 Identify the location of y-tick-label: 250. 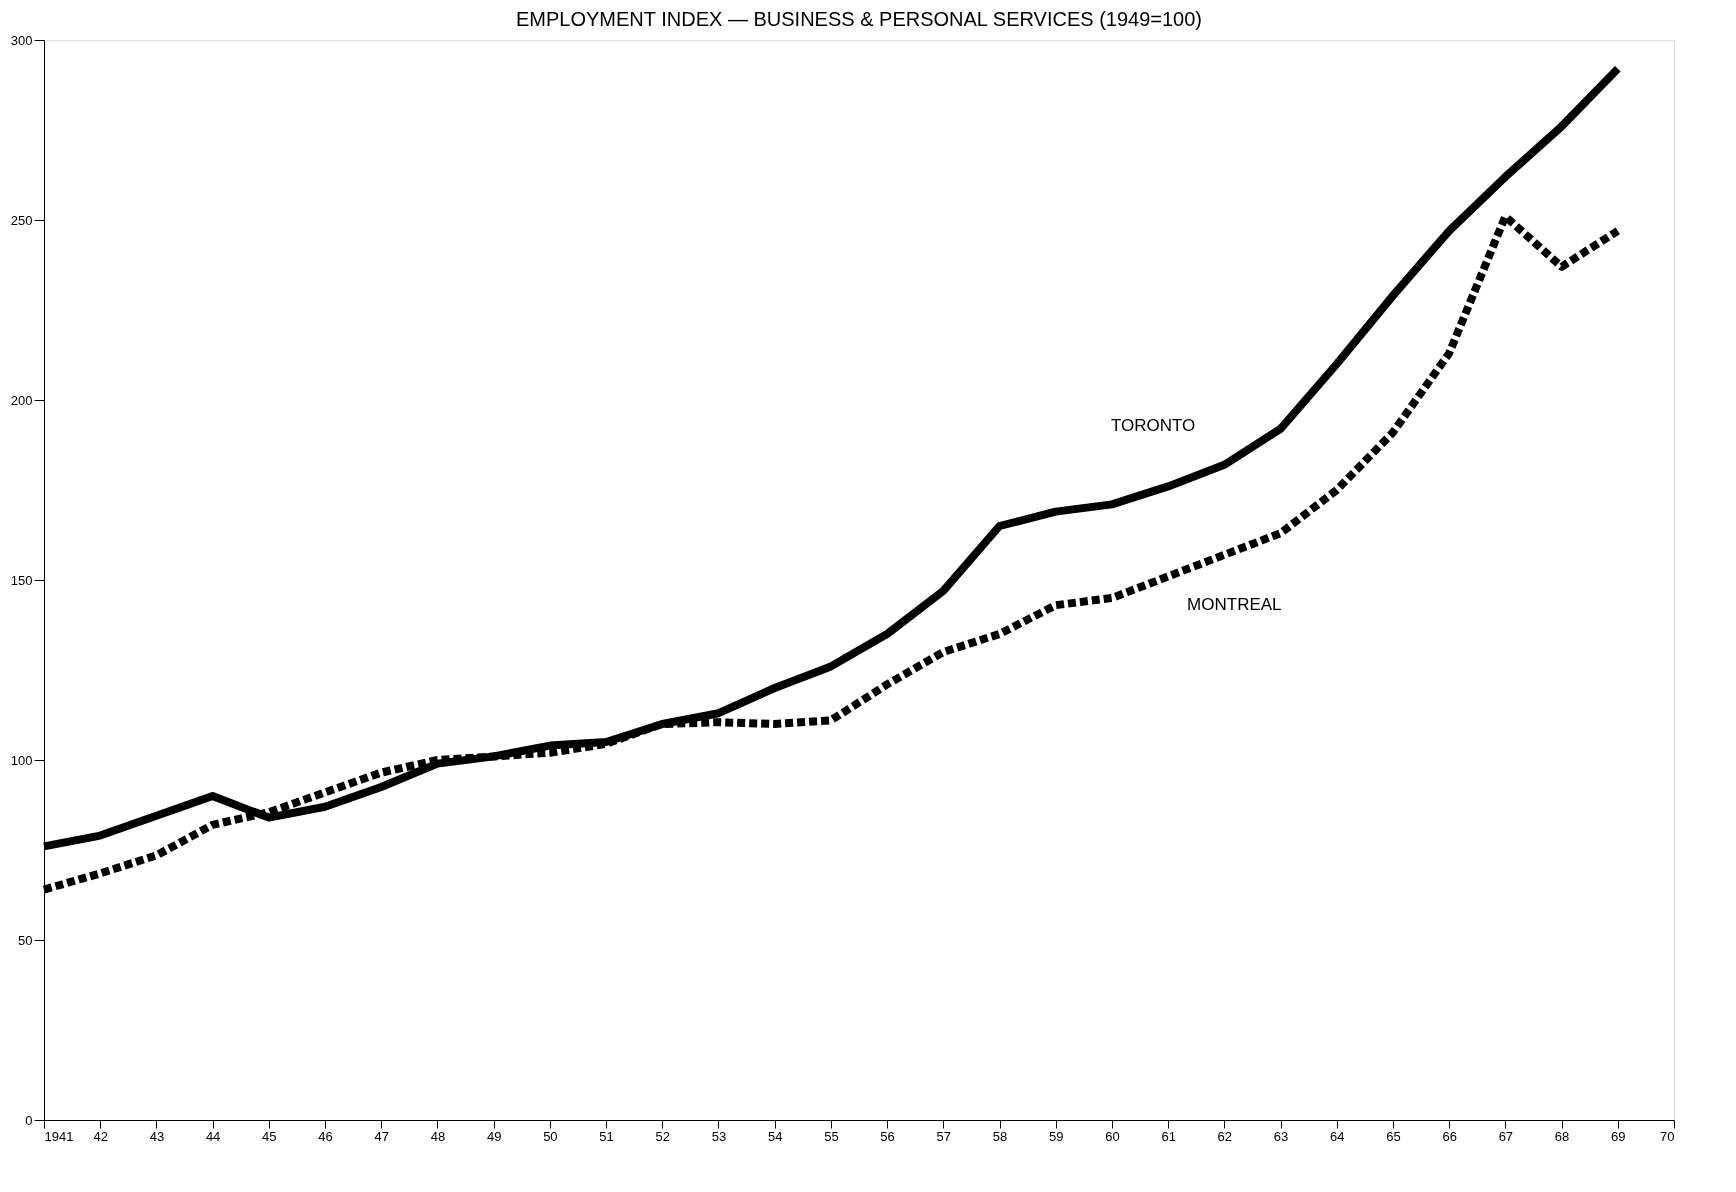
(21, 220).